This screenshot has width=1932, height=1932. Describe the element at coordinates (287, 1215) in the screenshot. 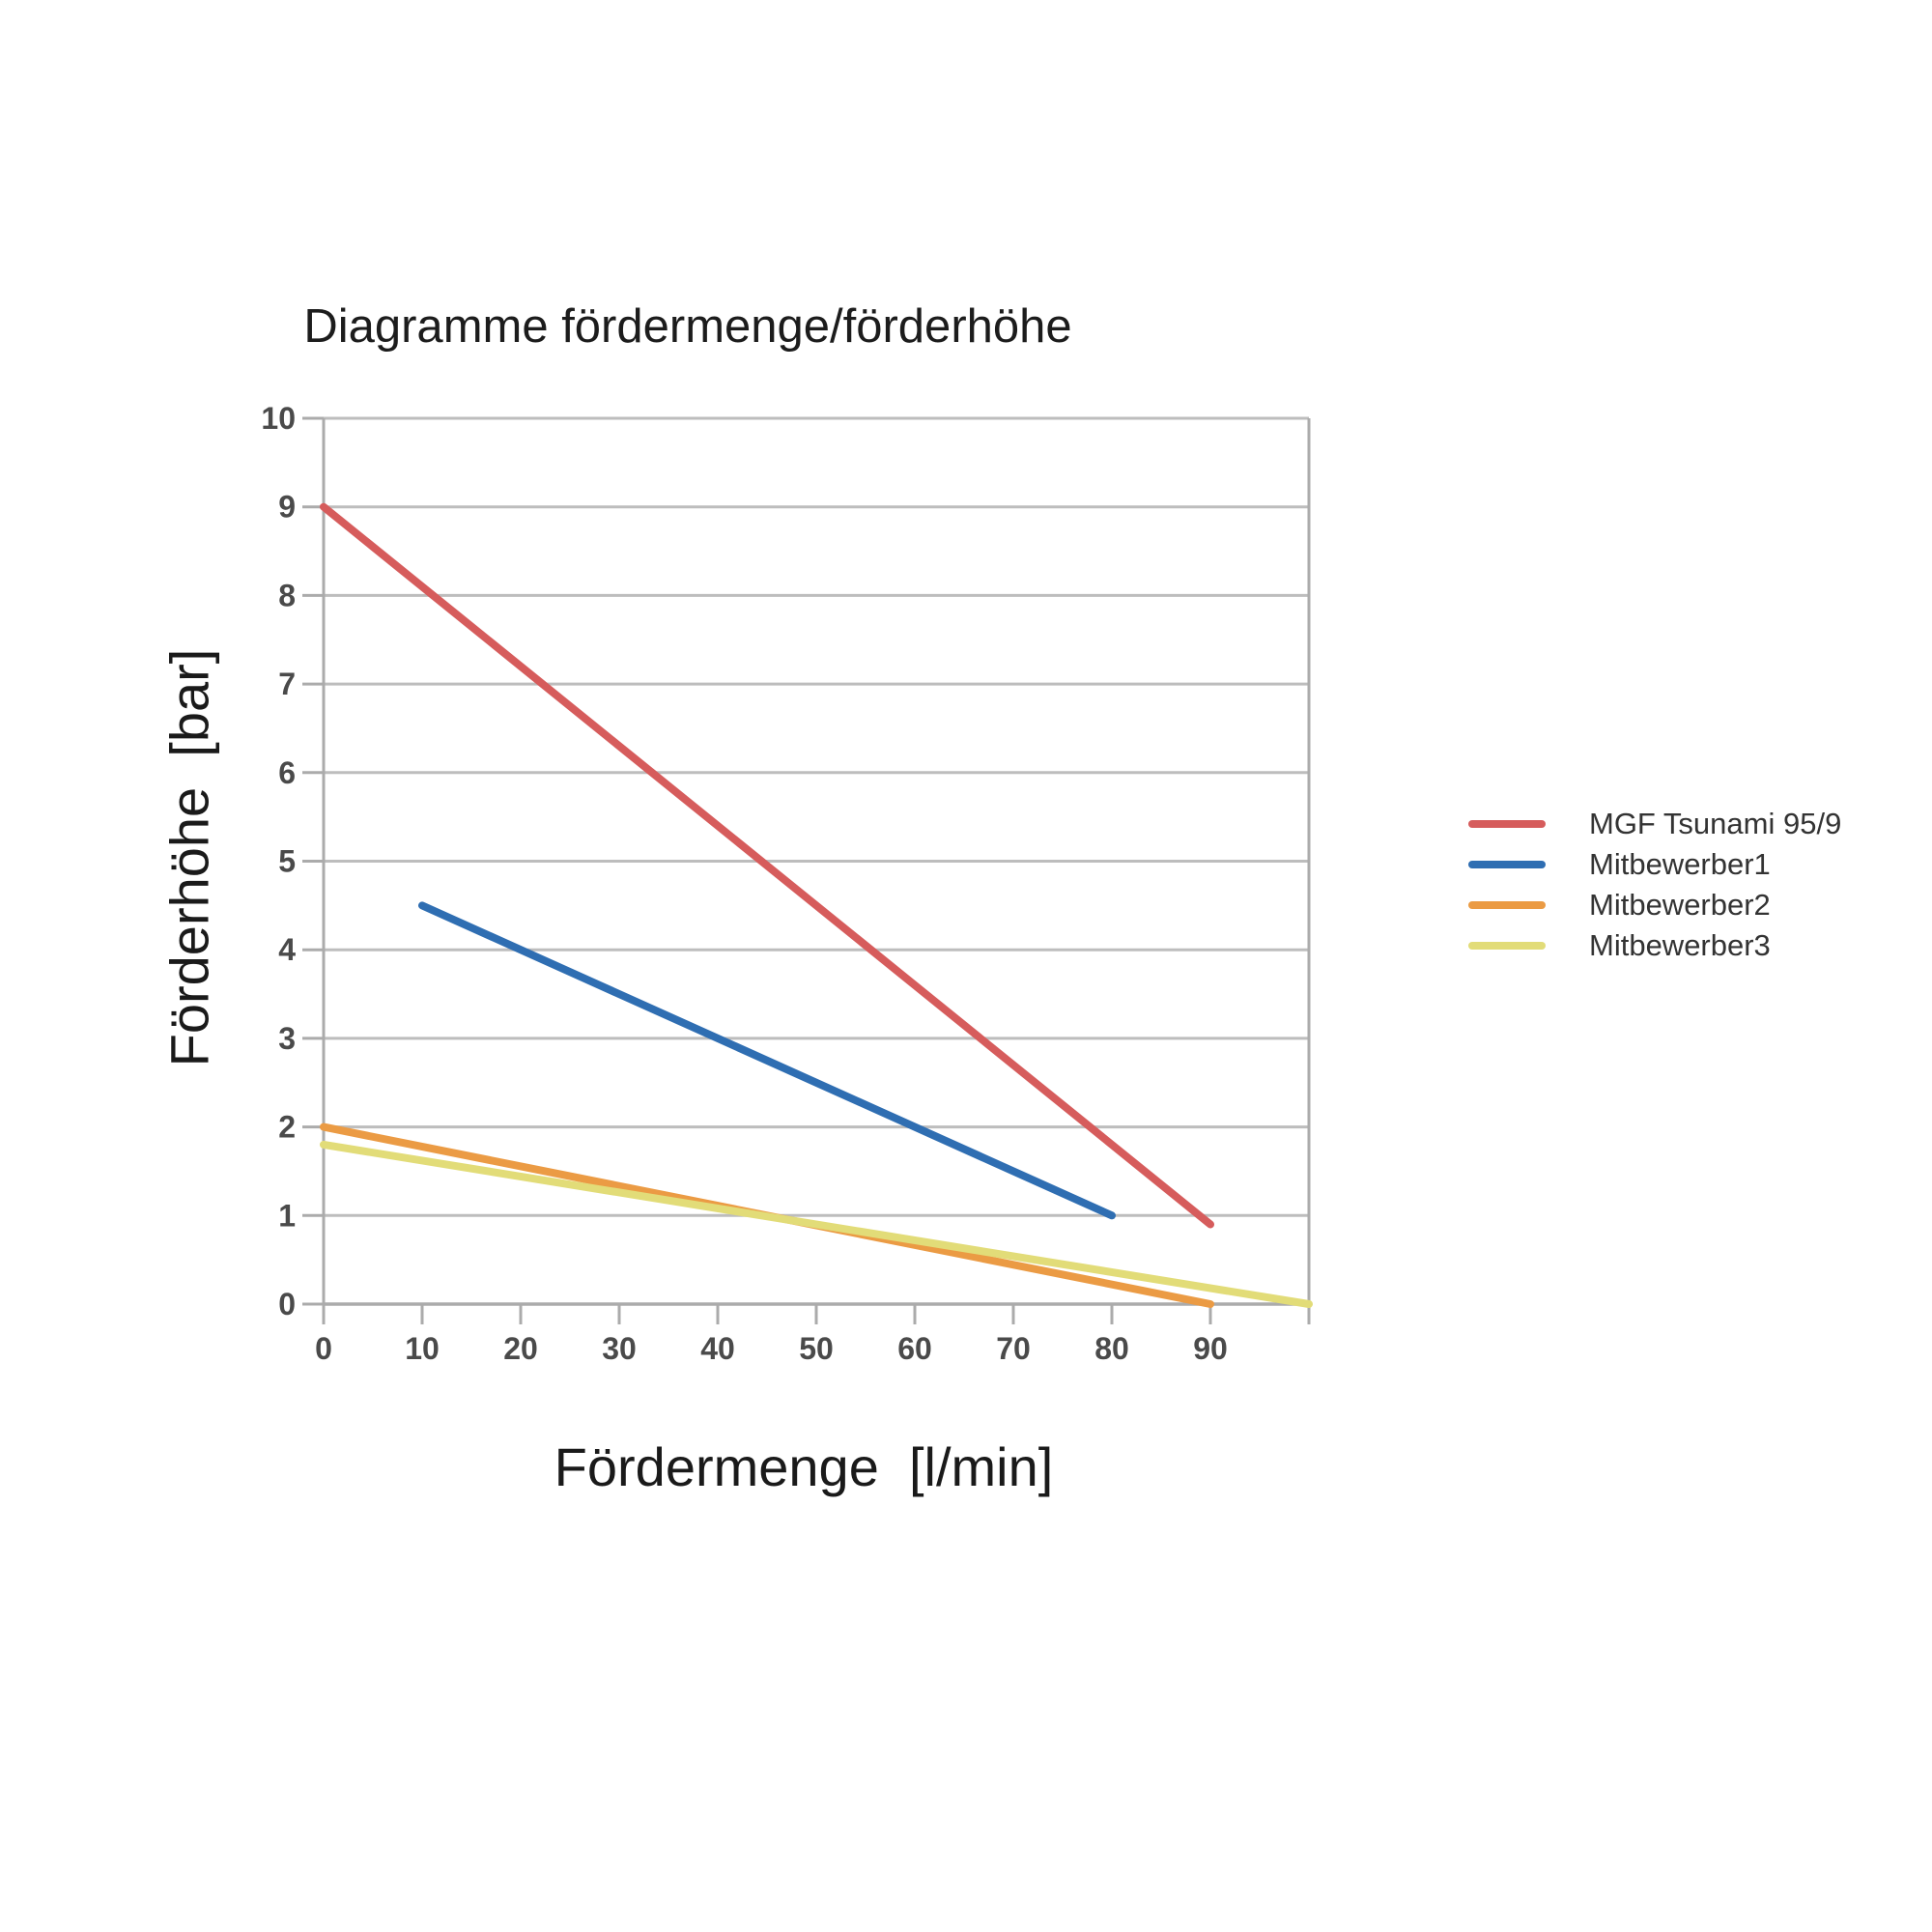

I see `y-tick-label: 1` at that location.